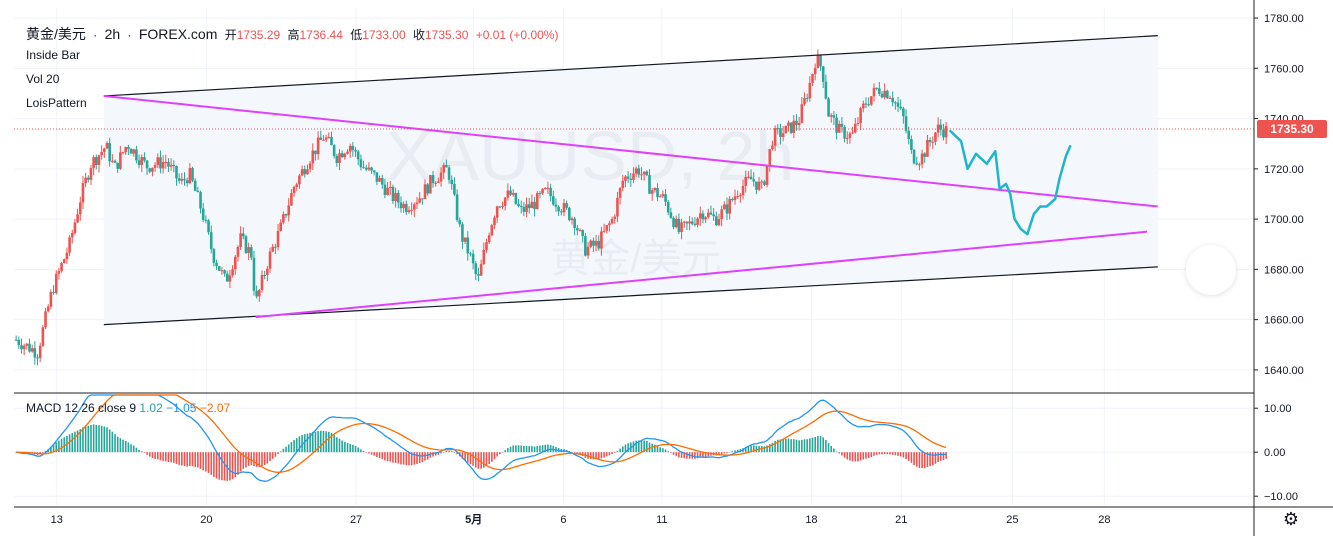  Describe the element at coordinates (1284, 270) in the screenshot. I see `price-tick-label: 1680.00` at that location.